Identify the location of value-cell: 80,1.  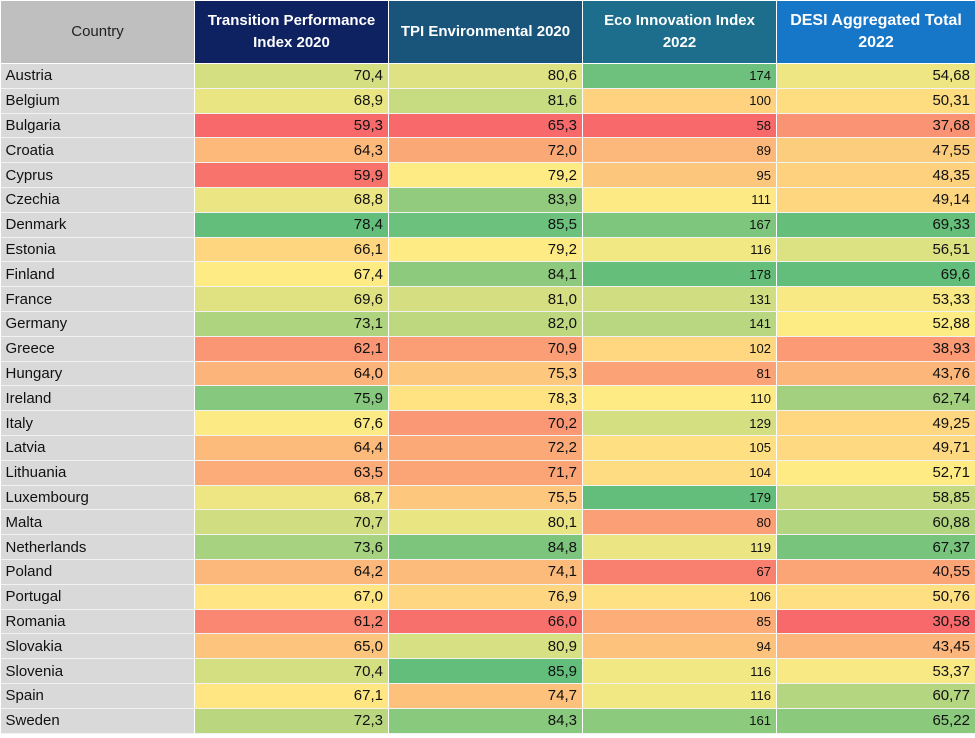
(485, 522).